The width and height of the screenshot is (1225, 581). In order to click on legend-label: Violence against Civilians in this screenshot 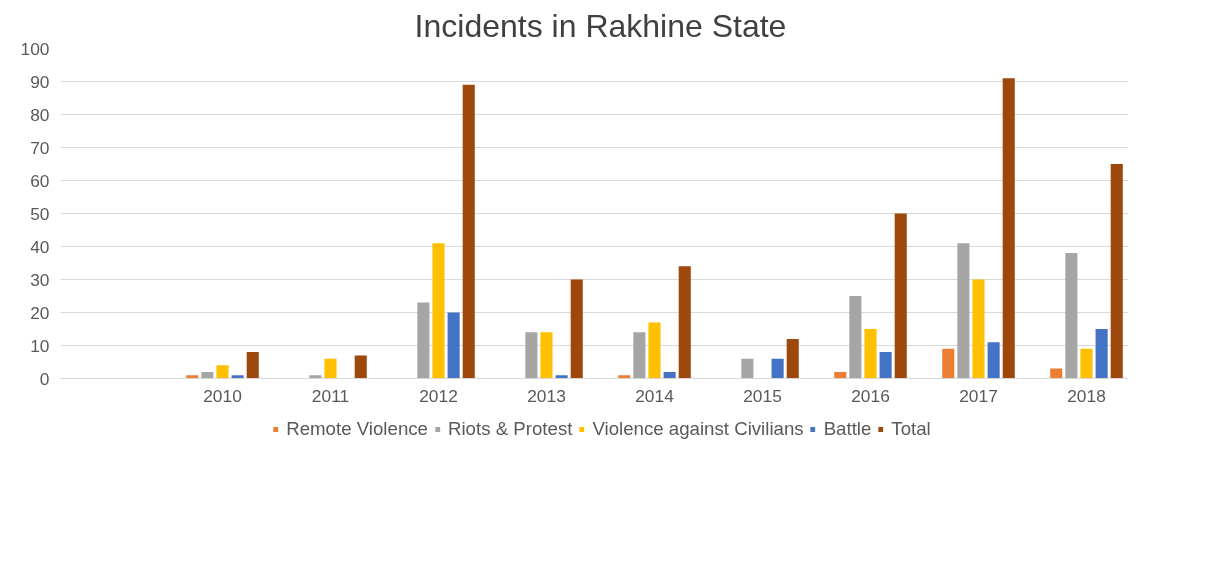, I will do `click(698, 429)`.